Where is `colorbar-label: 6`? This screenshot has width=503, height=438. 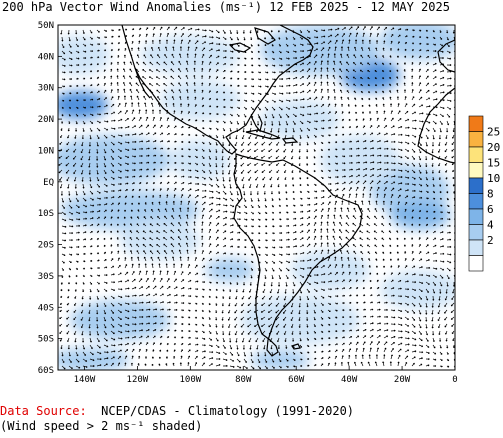
colorbar-label: 6 is located at coordinates (490, 209).